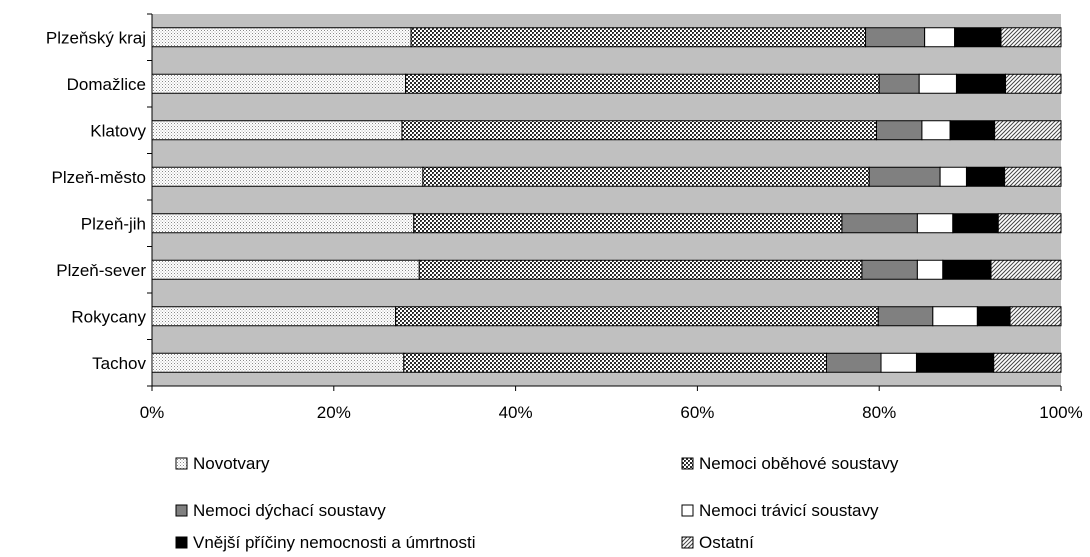  I want to click on bar-tachov-nemoci-obehove-soustavy, so click(615, 362).